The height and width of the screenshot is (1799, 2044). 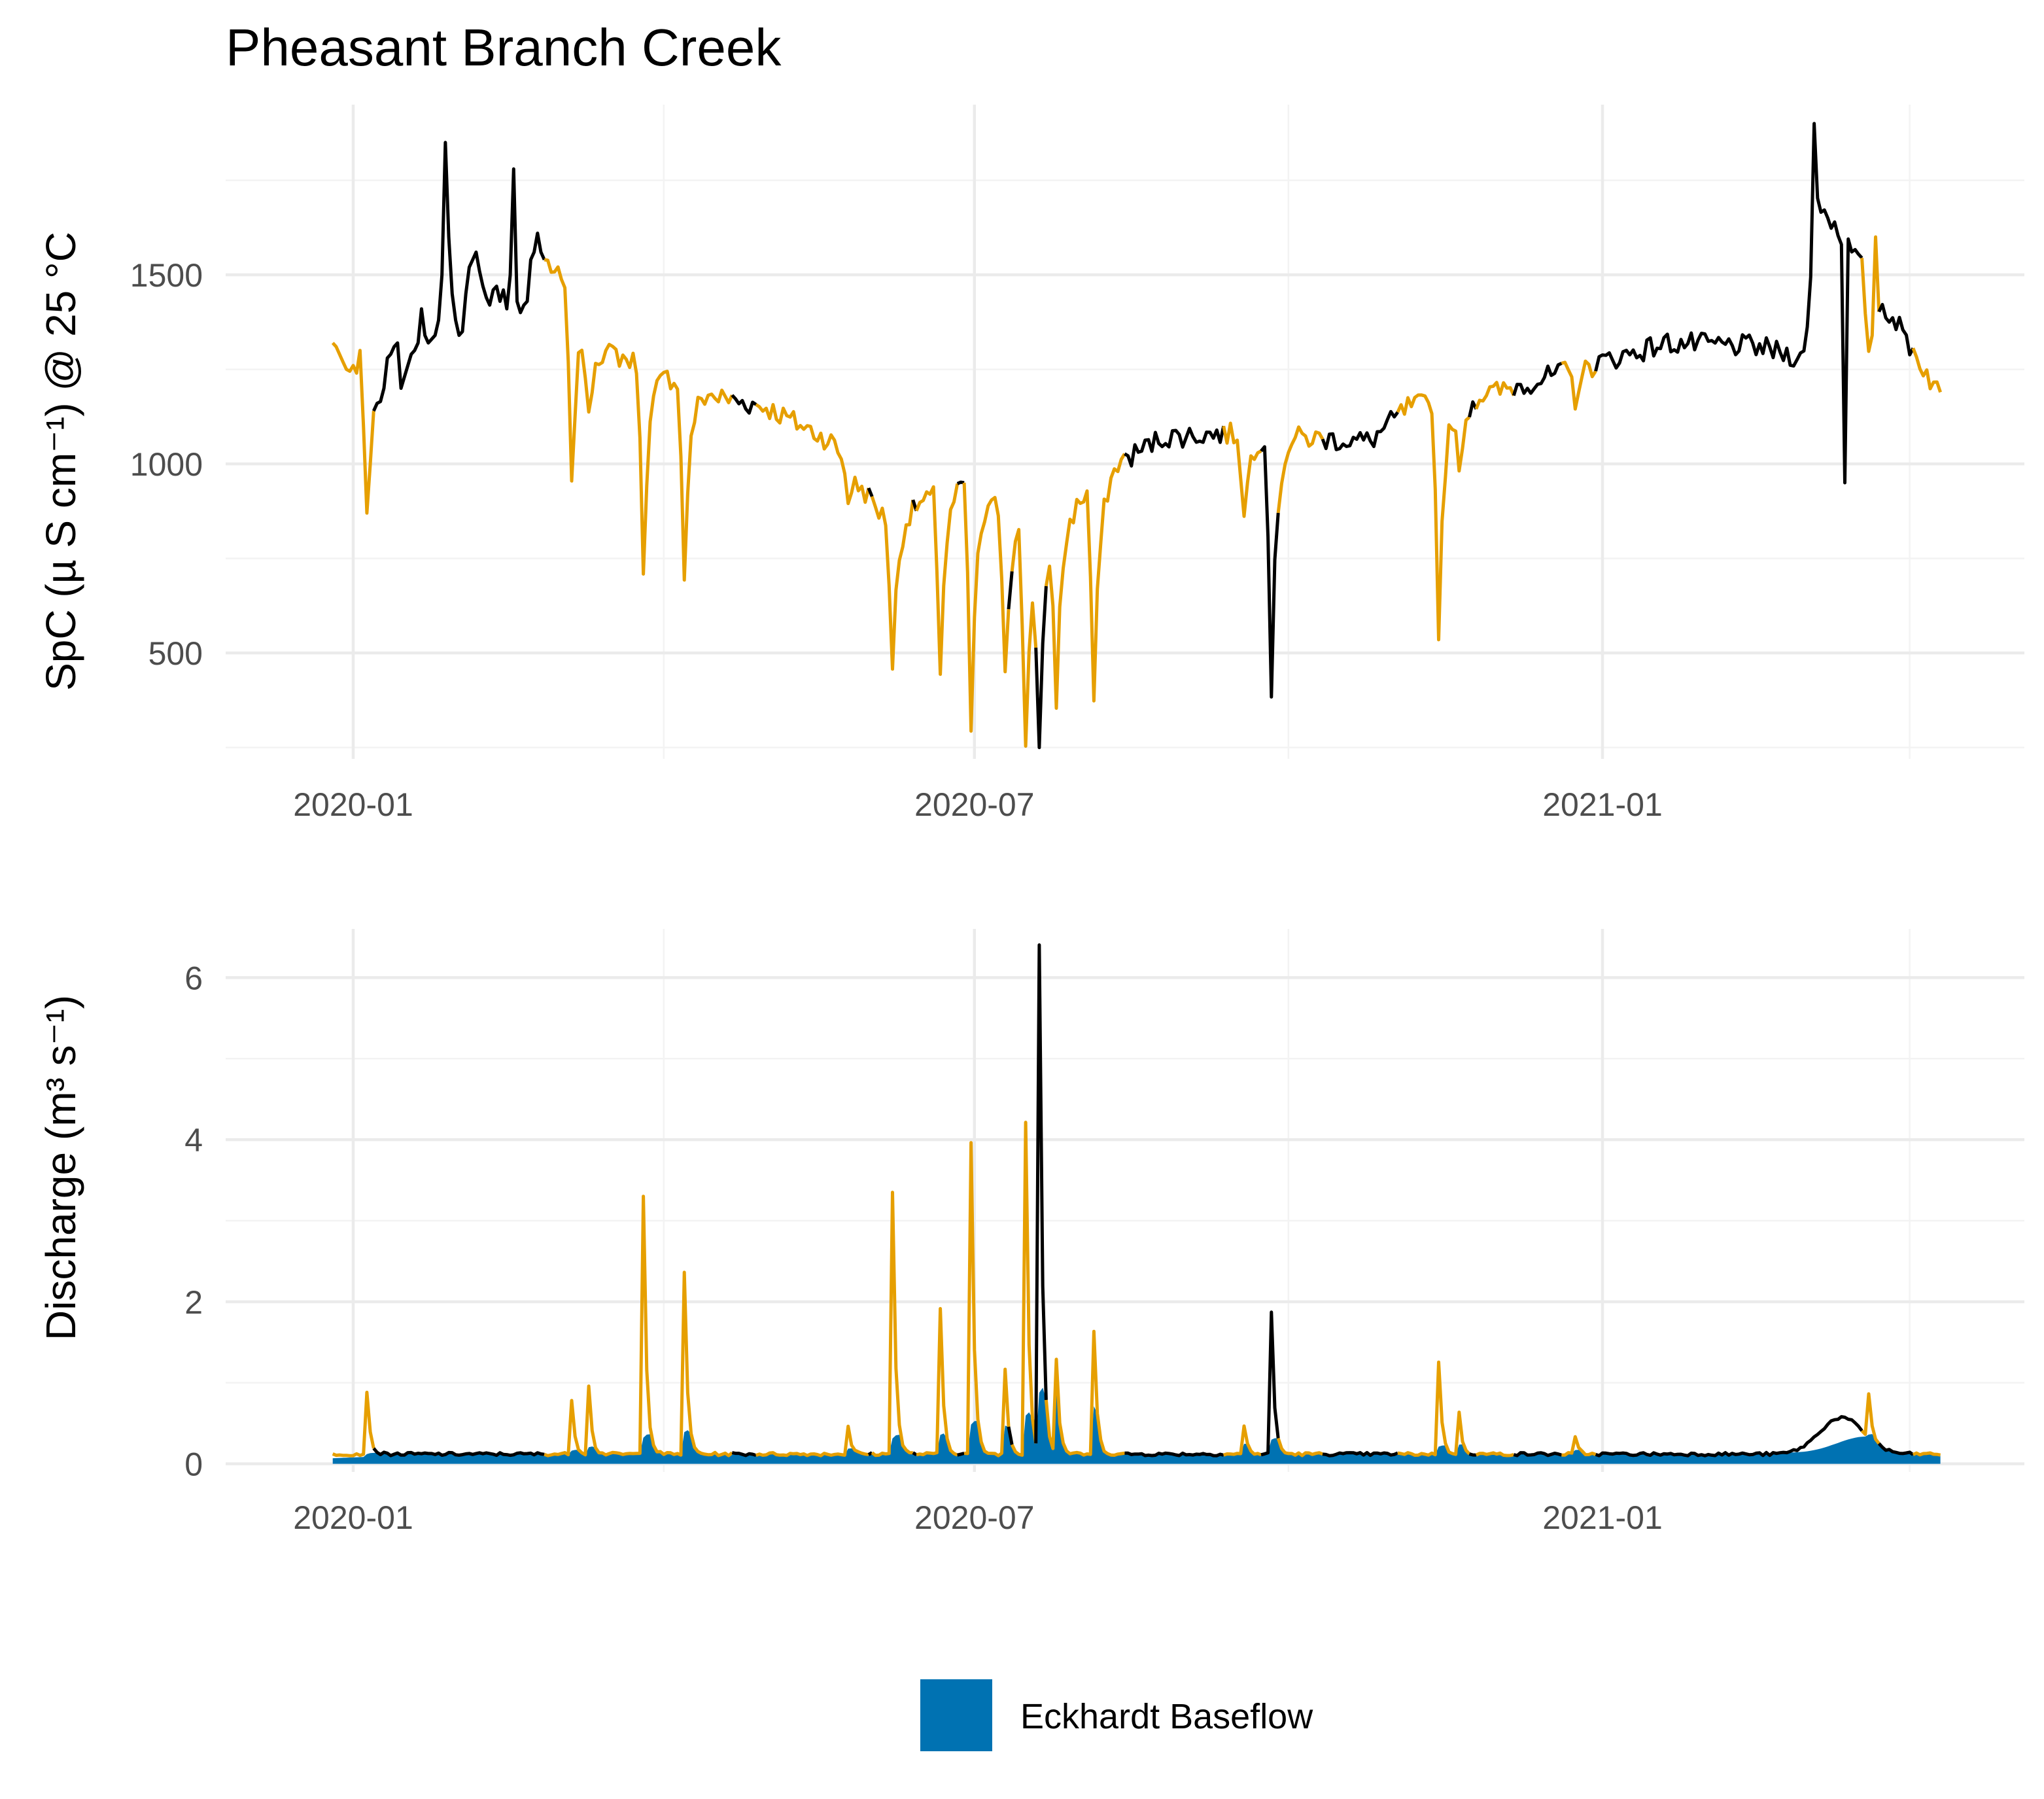 I want to click on baseflow-area, so click(x=1136, y=1426).